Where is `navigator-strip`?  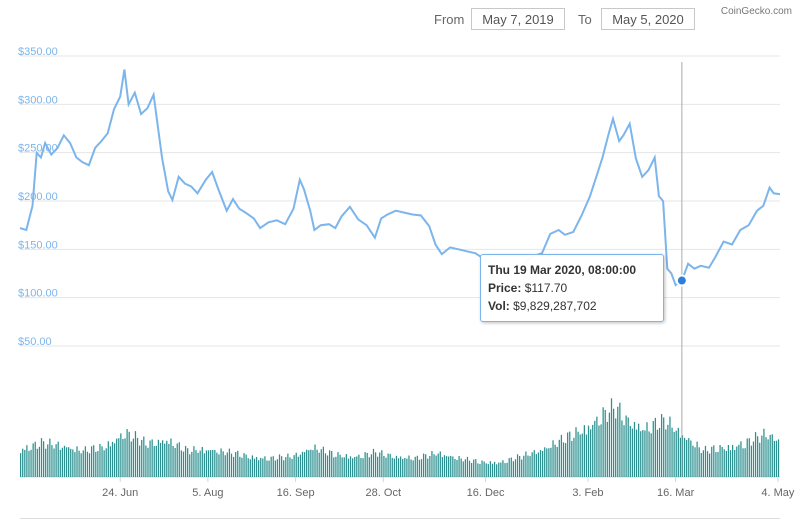
navigator-strip is located at coordinates (400, 524).